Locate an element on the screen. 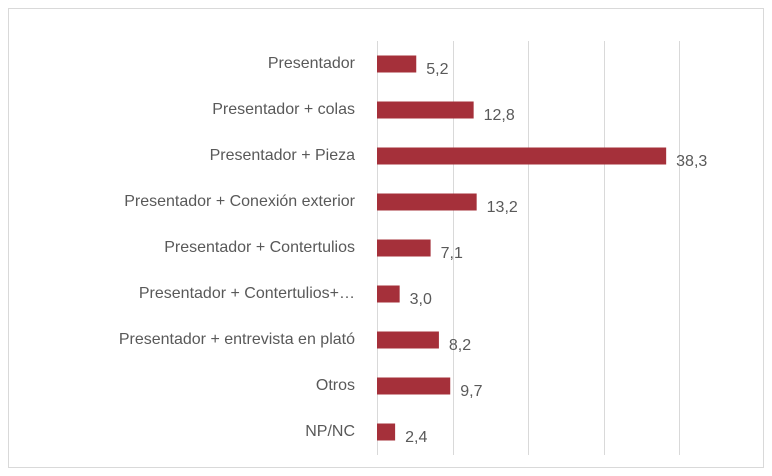  y-tick-label: Presentador + Conexión exterior is located at coordinates (239, 201).